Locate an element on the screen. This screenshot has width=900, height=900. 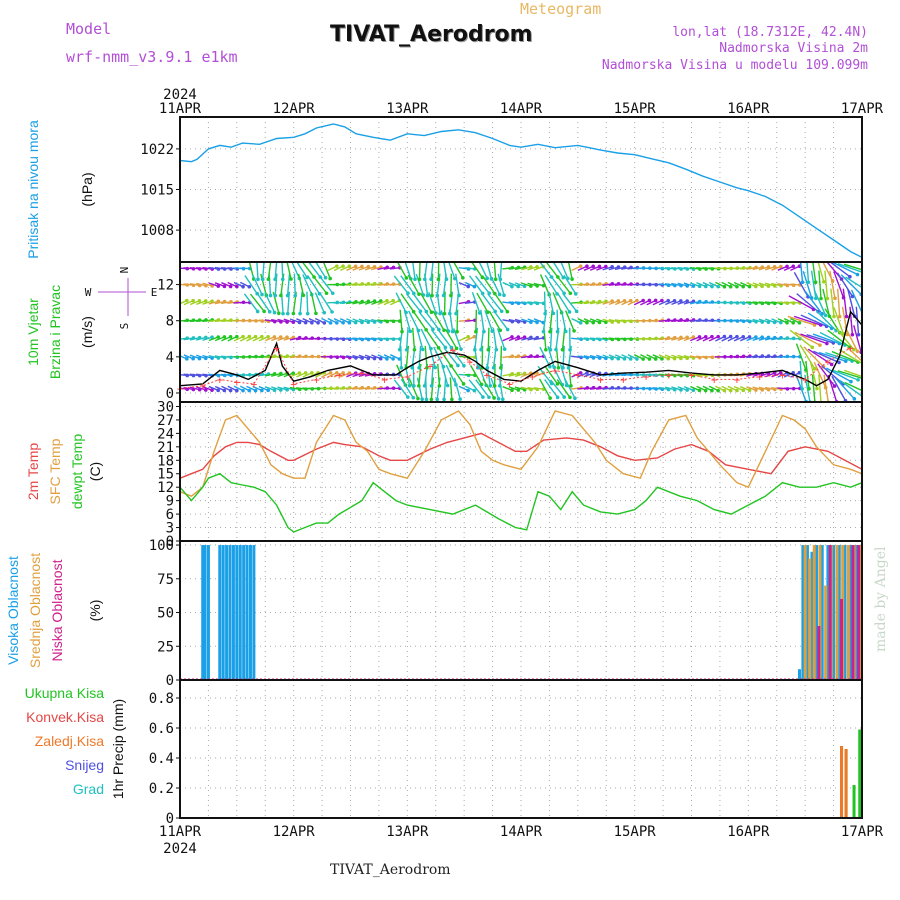
precip-legend-entry: Zaledj.Kisa is located at coordinates (69, 741).